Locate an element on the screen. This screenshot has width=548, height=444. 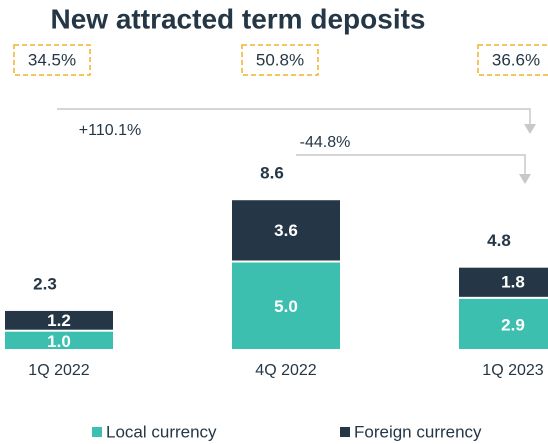
data-label: 5.0 is located at coordinates (286, 306).